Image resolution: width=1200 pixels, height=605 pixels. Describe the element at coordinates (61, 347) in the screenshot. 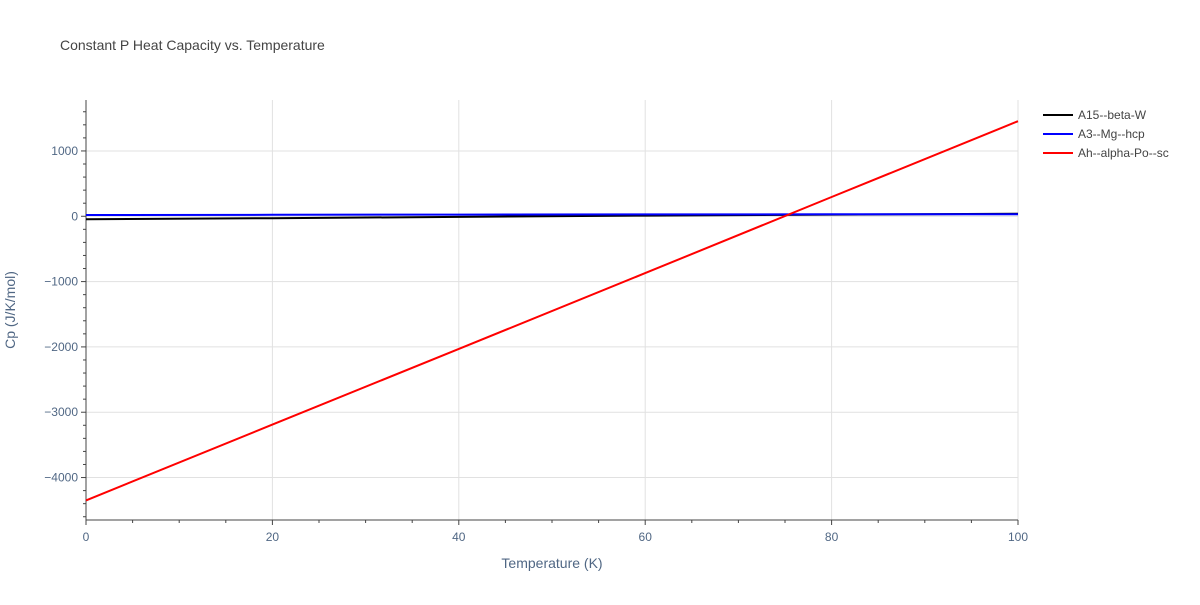

I see `y-tick-label: −2000` at that location.